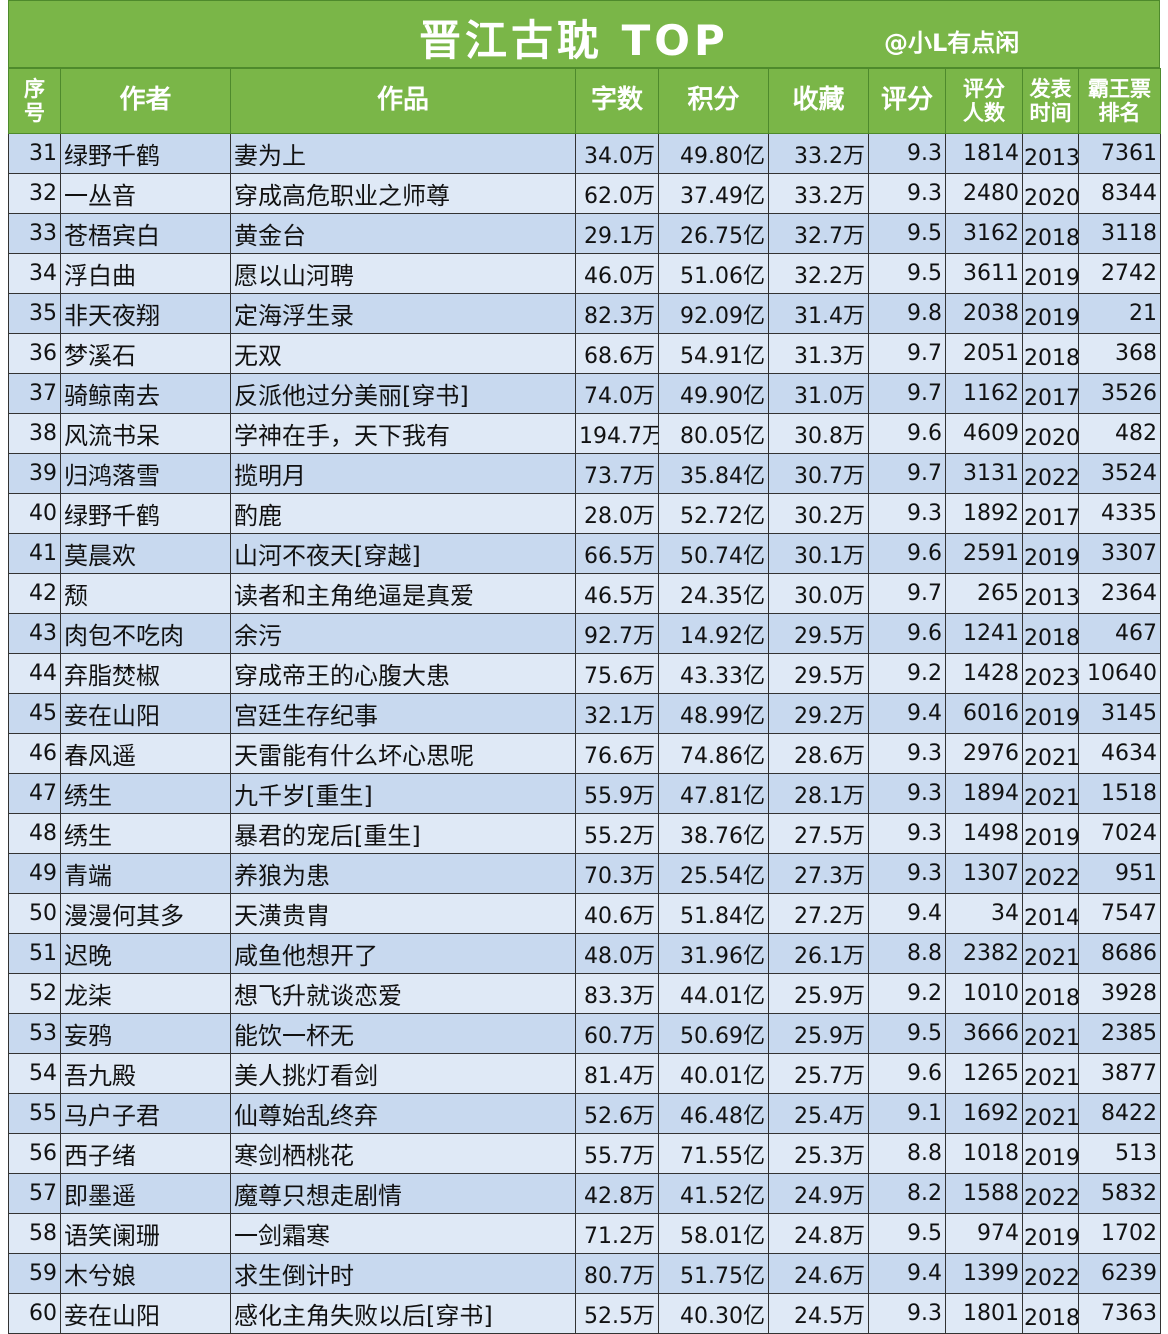 This screenshot has height=1334, width=1168. I want to click on table-cell: 妄鸦, so click(145, 1033).